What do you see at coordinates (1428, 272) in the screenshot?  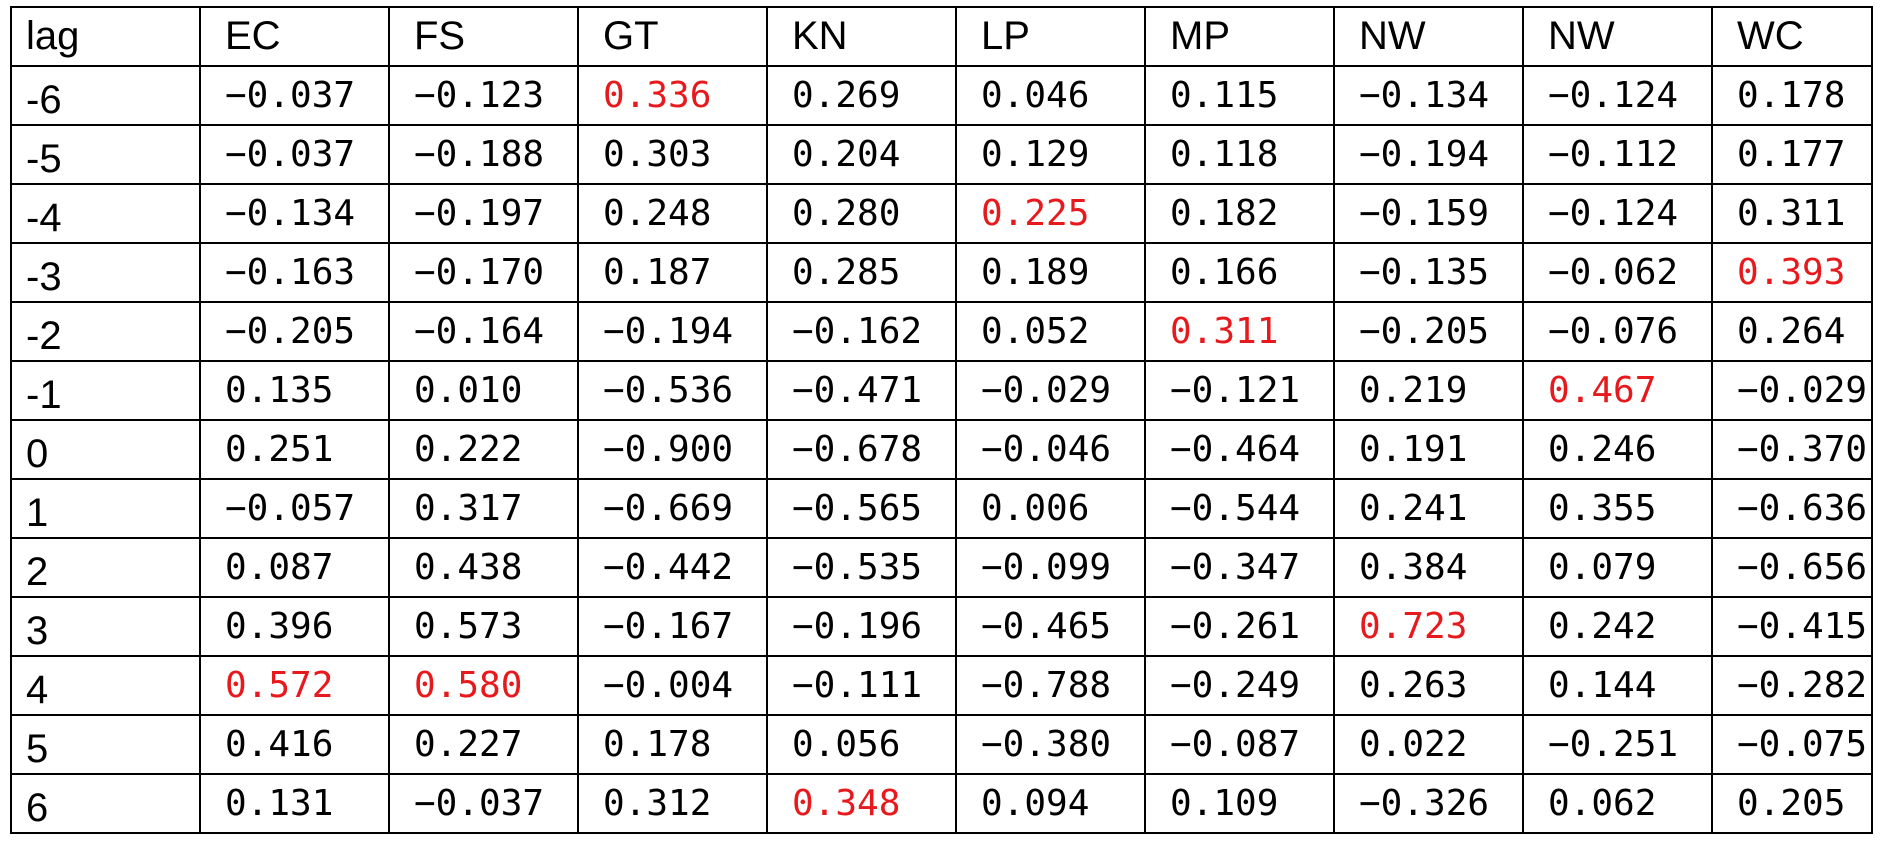 I see `value-cell: −0.135` at bounding box center [1428, 272].